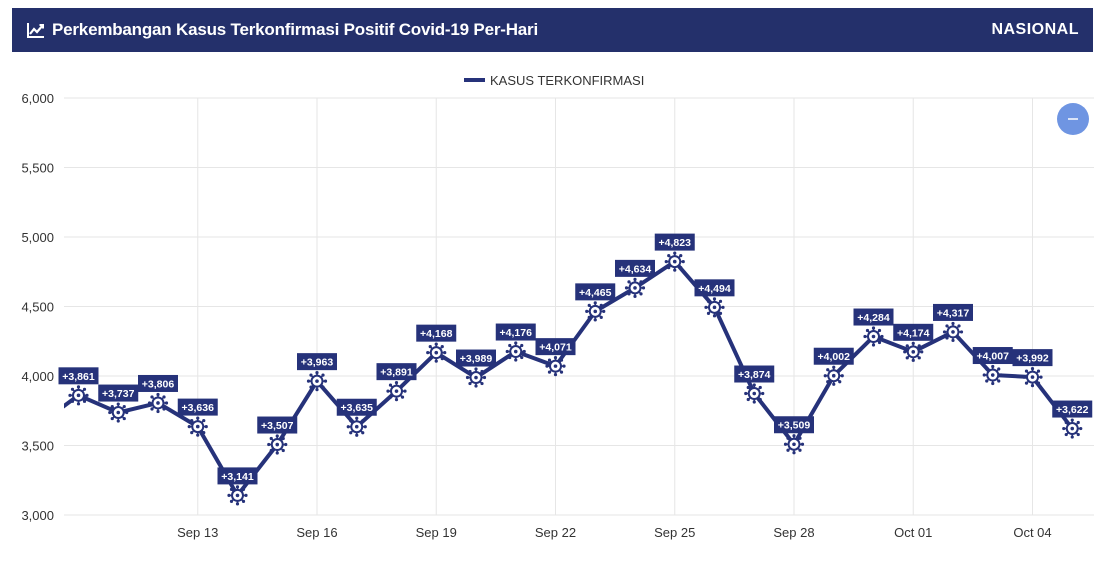 The height and width of the screenshot is (562, 1098). Describe the element at coordinates (1073, 119) in the screenshot. I see `collapse-button` at that location.